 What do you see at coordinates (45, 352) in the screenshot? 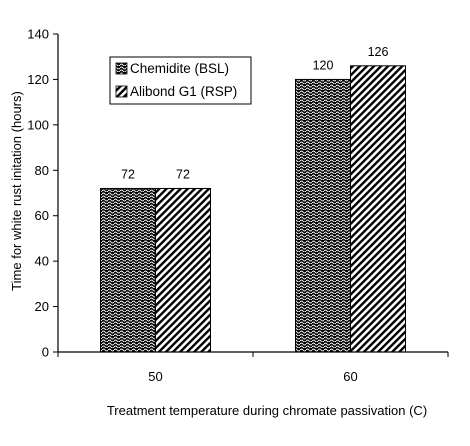
I see `y-tick-label: 0` at bounding box center [45, 352].